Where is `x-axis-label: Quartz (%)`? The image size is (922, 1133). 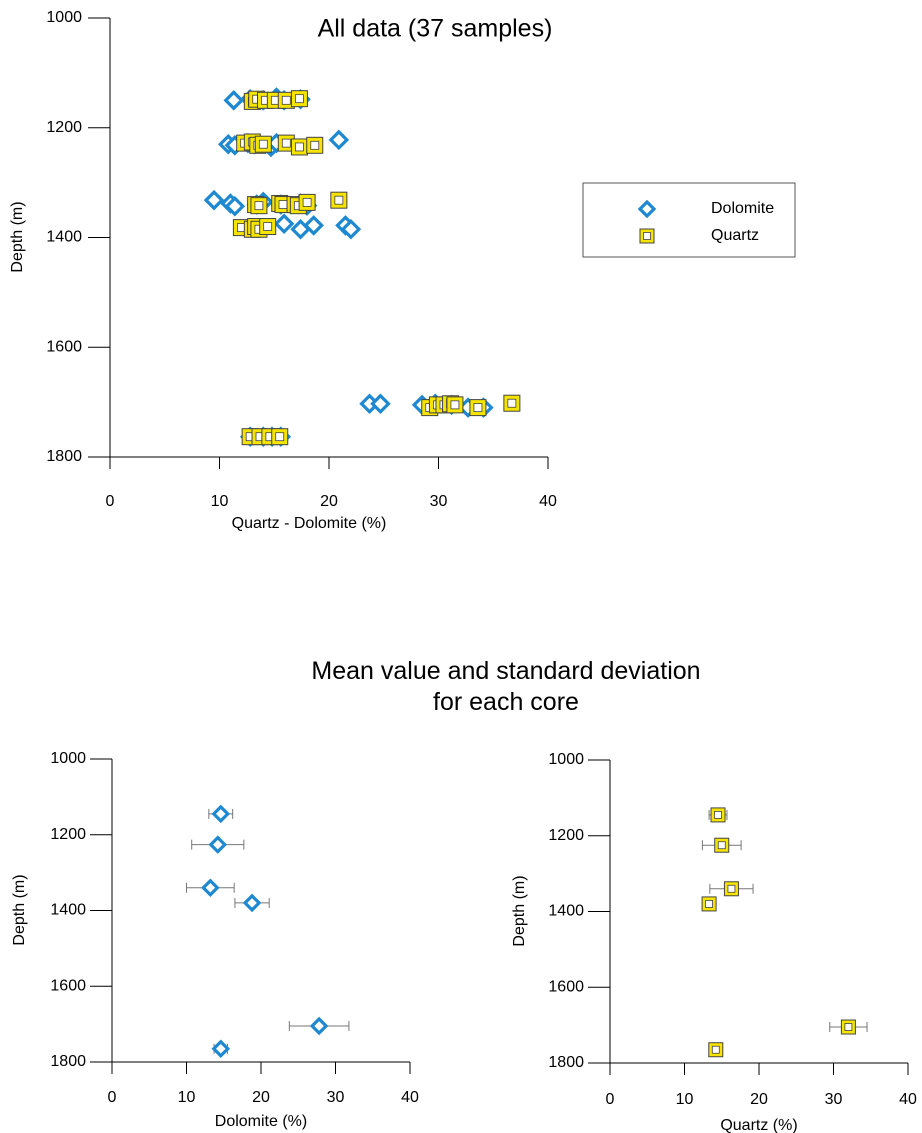 x-axis-label: Quartz (%) is located at coordinates (758, 1125).